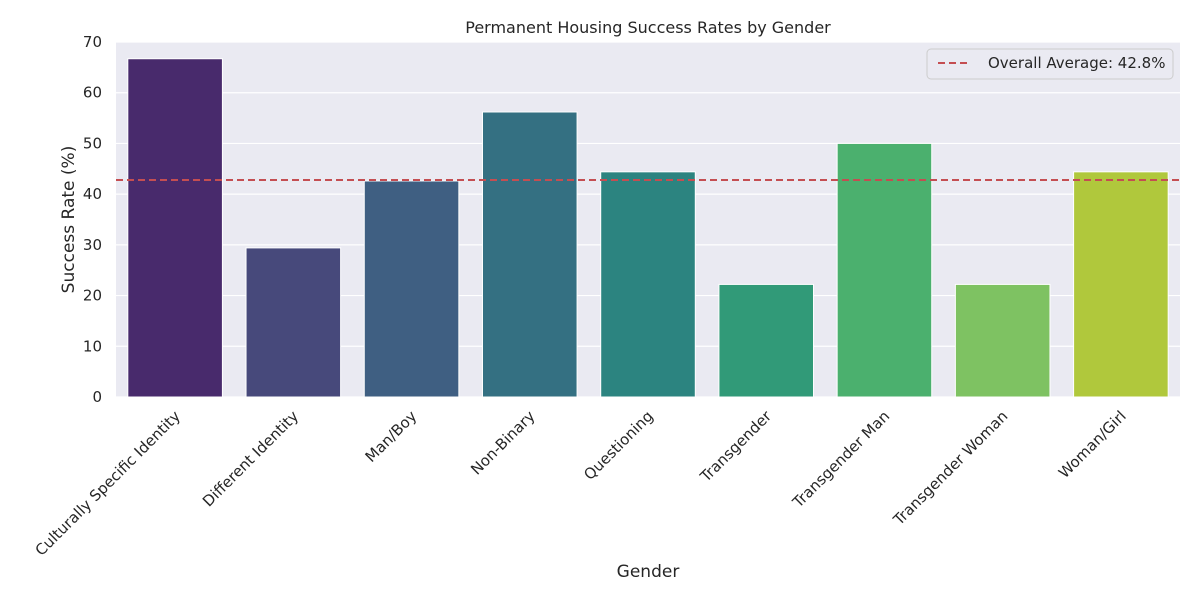 The image size is (1200, 600). What do you see at coordinates (950, 468) in the screenshot?
I see `x-tick-label: Transgender Woman` at bounding box center [950, 468].